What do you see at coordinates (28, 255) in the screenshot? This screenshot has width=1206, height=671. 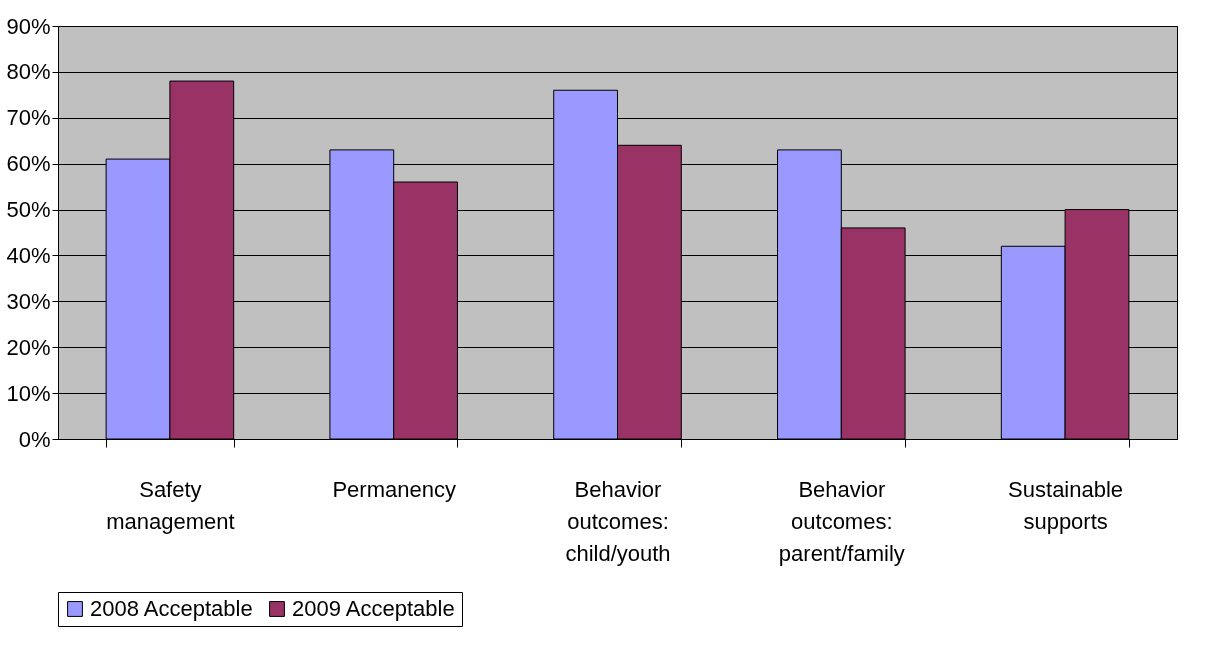 I see `y-tick-label: 40%` at bounding box center [28, 255].